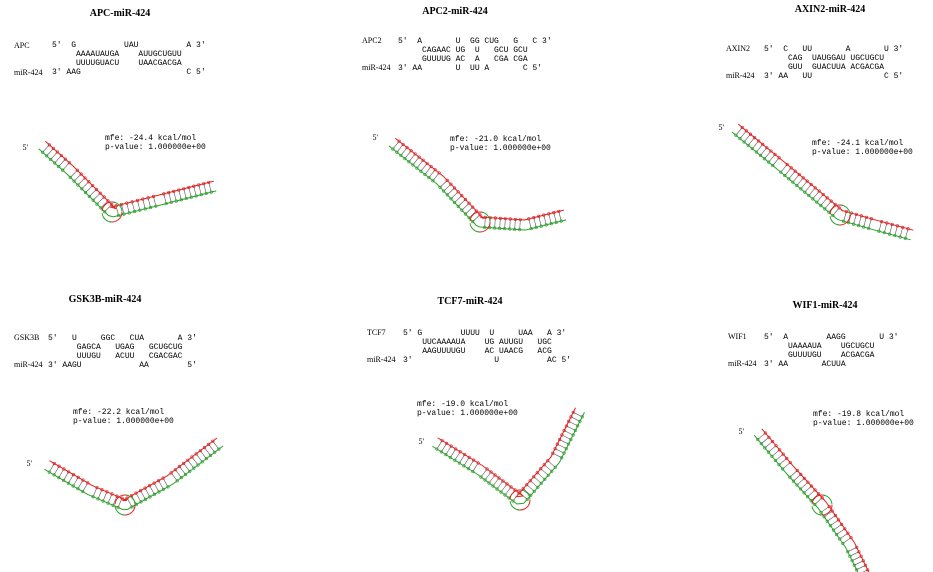 The width and height of the screenshot is (933, 572). I want to click on alignment-line: 3' AAG C 5', so click(129, 72).